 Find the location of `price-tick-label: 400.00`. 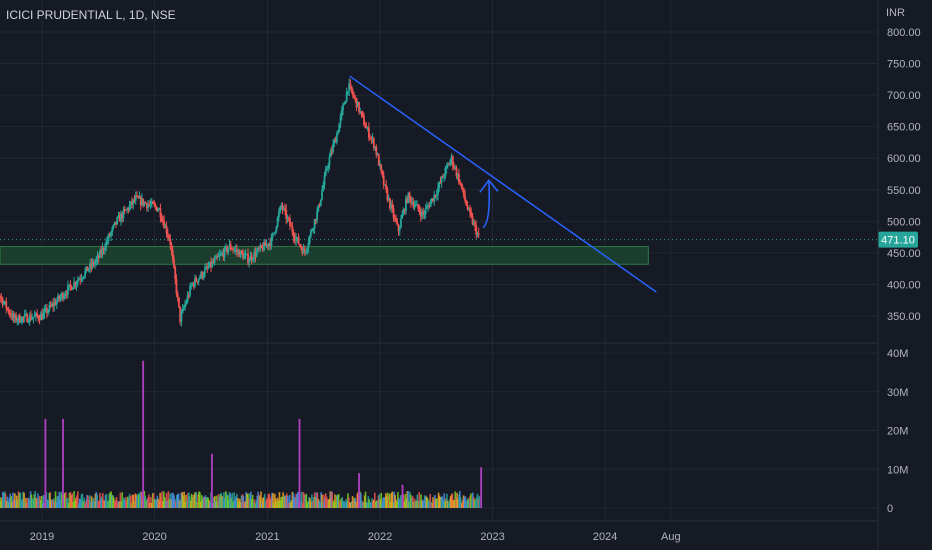

price-tick-label: 400.00 is located at coordinates (904, 285).